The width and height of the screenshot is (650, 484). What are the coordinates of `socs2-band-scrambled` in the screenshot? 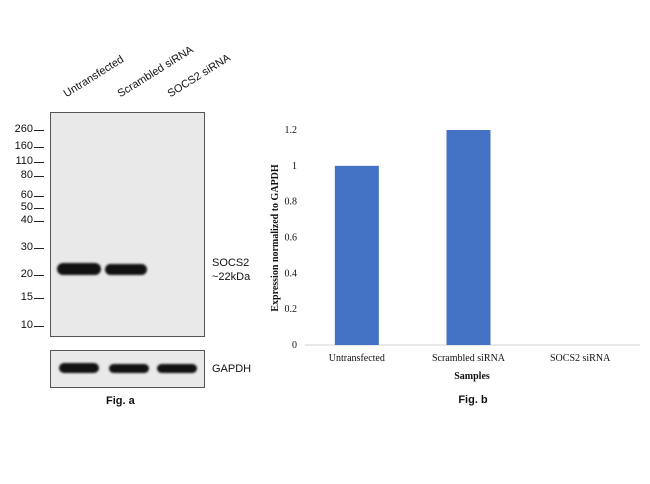 It's located at (126, 269).